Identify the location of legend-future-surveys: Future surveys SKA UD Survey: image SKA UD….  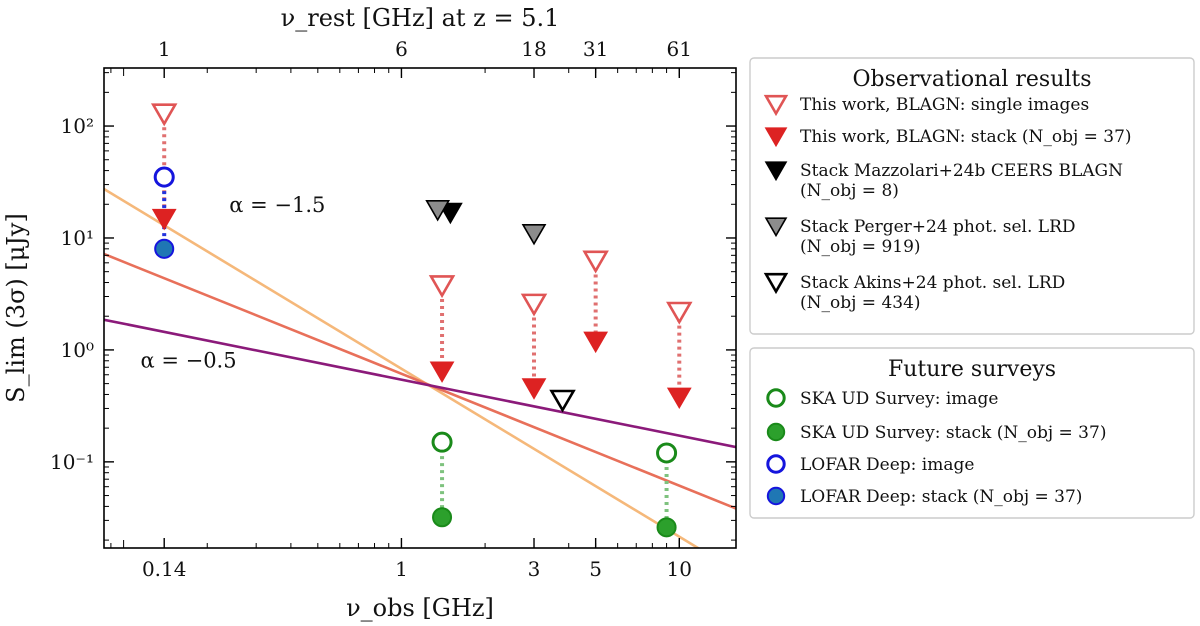
(972, 433).